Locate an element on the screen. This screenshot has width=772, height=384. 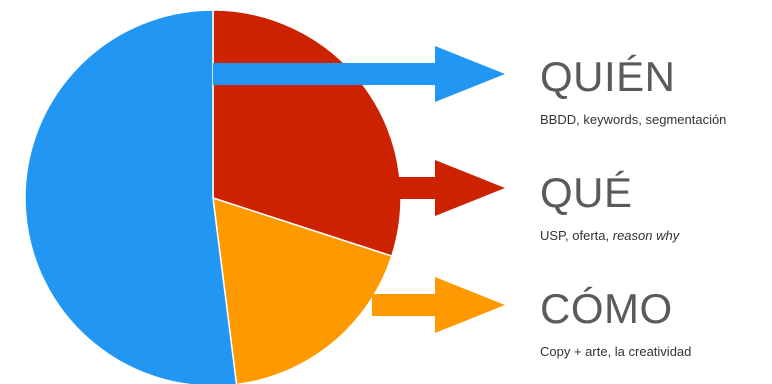
heading-como: CÓMO is located at coordinates (606, 308).